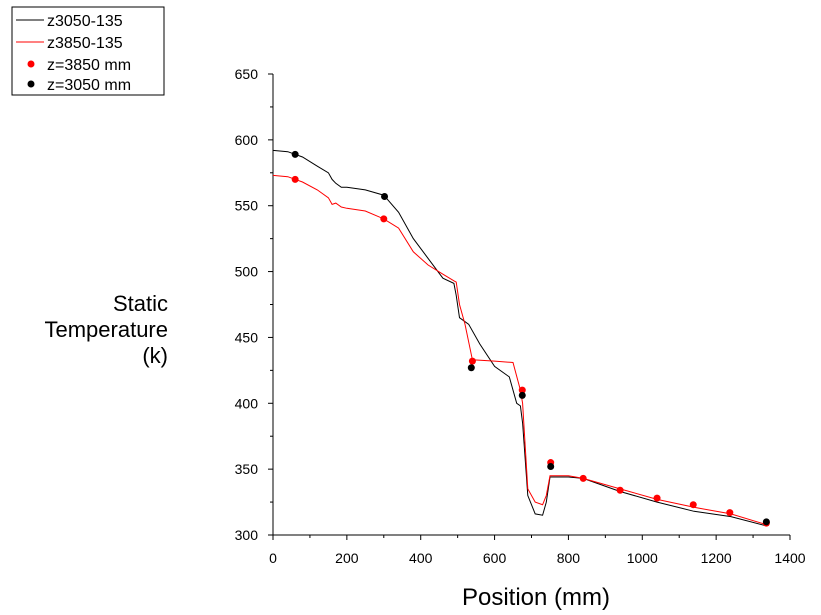 The height and width of the screenshot is (615, 821). Describe the element at coordinates (247, 337) in the screenshot. I see `y-tick-label: 450` at that location.